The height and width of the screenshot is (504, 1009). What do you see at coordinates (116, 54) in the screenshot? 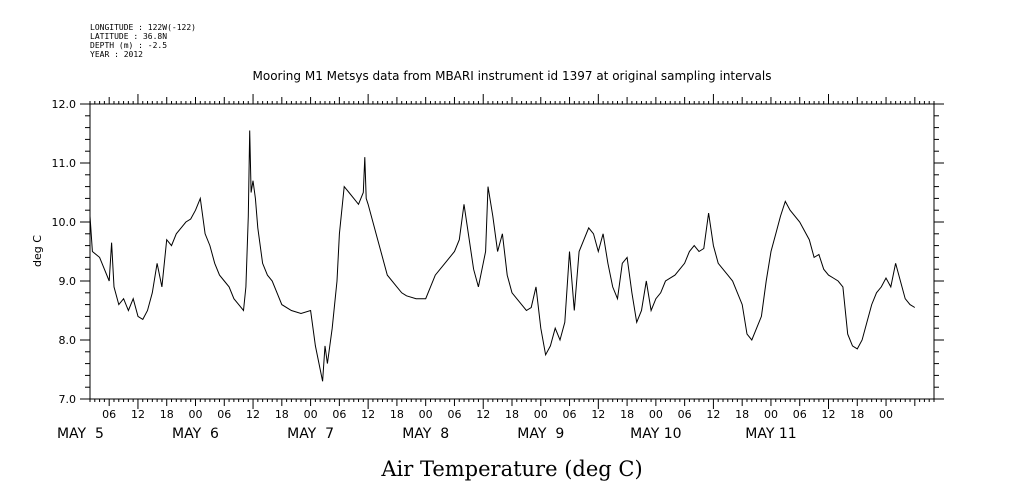
I see `year-label: YEAR : 2012` at bounding box center [116, 54].